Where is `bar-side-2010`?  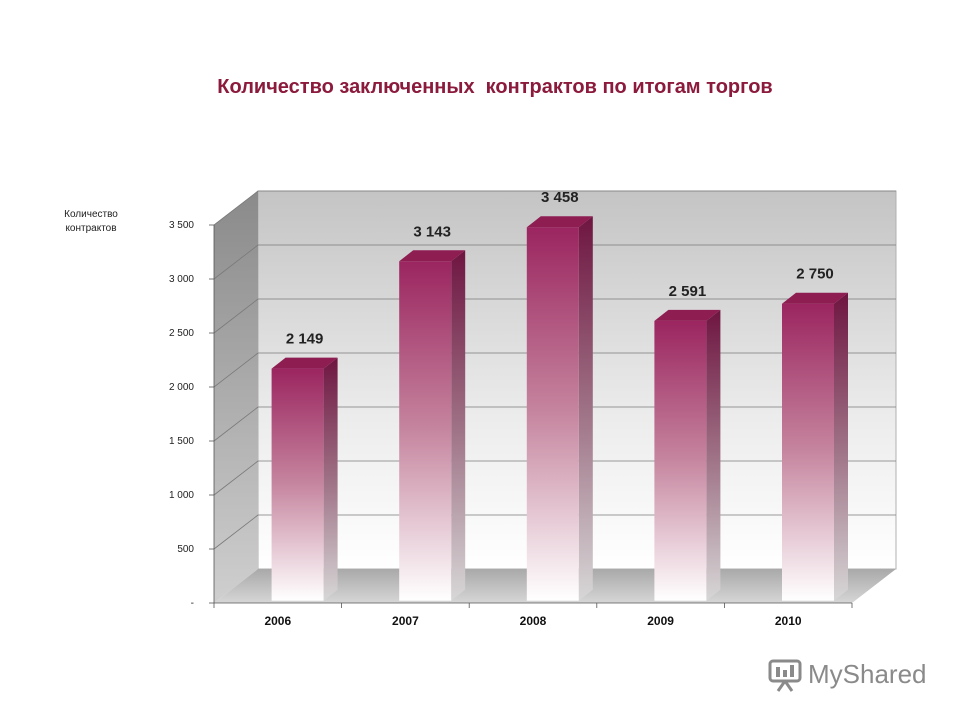
bar-side-2010 is located at coordinates (841, 446).